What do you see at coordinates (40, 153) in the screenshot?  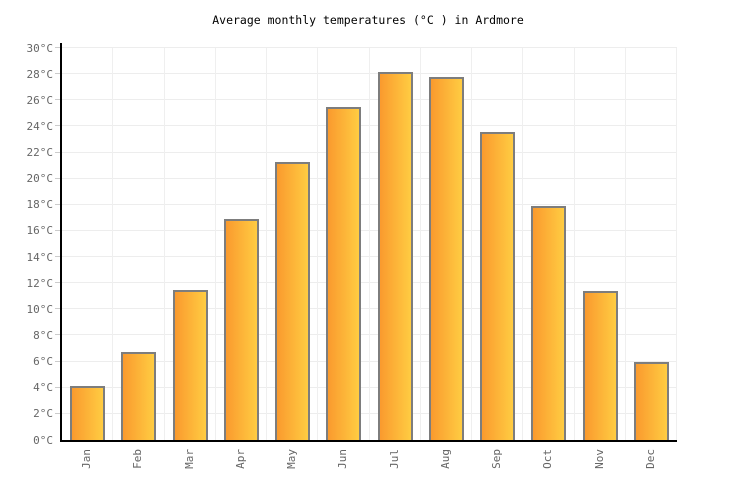 I see `y-axis-label: 22°C` at bounding box center [40, 153].